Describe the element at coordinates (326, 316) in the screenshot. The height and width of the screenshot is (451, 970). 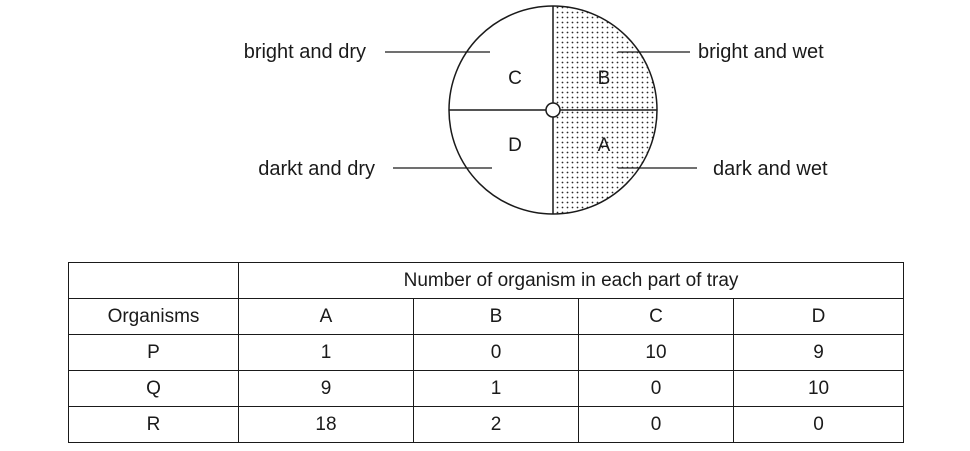
I see `header-a: A` at that location.